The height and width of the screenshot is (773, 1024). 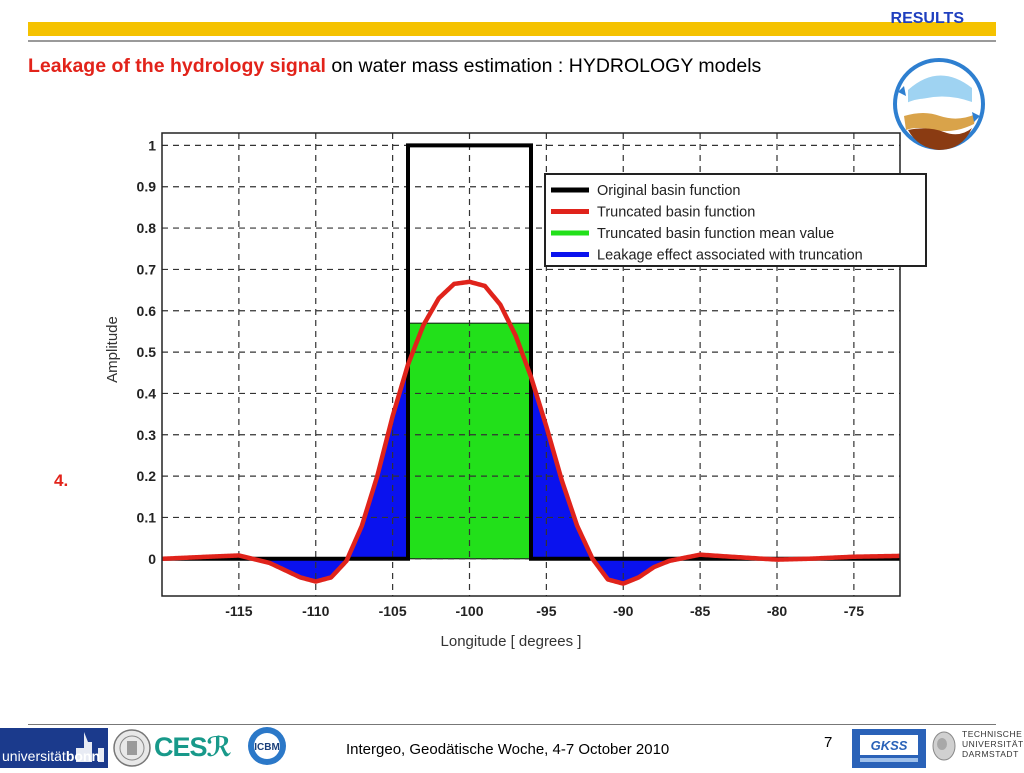 I want to click on y-tick-label: 0.2, so click(x=147, y=476).